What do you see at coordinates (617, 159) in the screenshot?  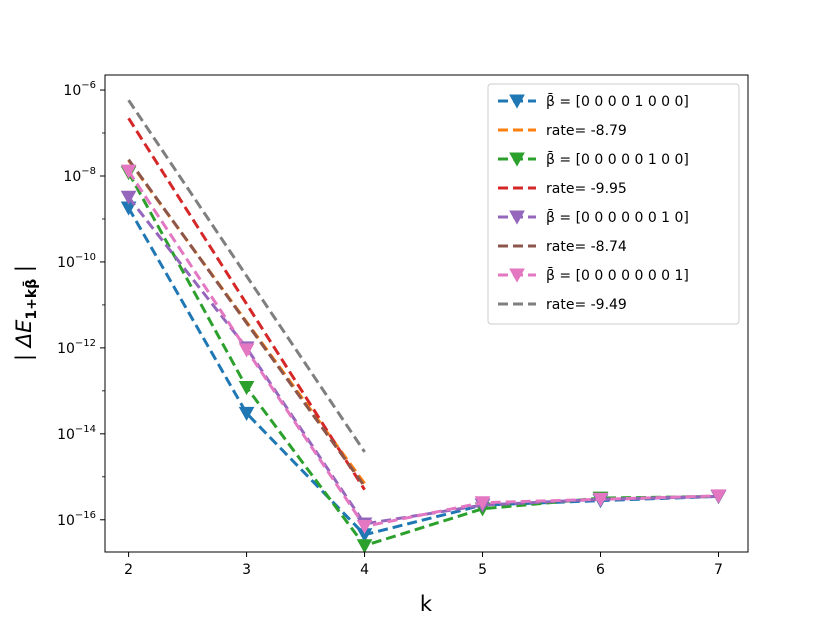 I see `legend-label: β̄ = [0 0 0 0 0 1 0 0]` at bounding box center [617, 159].